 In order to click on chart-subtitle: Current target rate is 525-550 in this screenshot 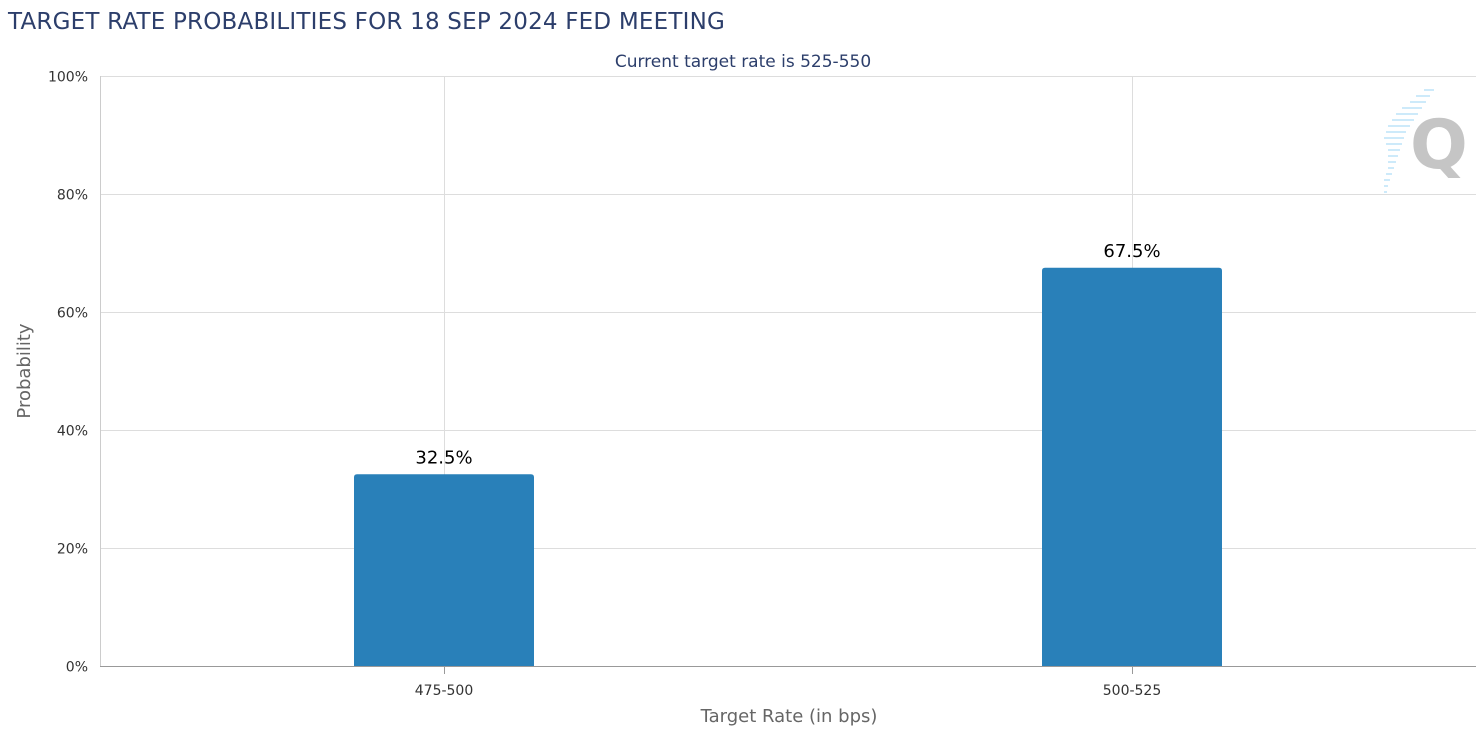, I will do `click(743, 62)`.